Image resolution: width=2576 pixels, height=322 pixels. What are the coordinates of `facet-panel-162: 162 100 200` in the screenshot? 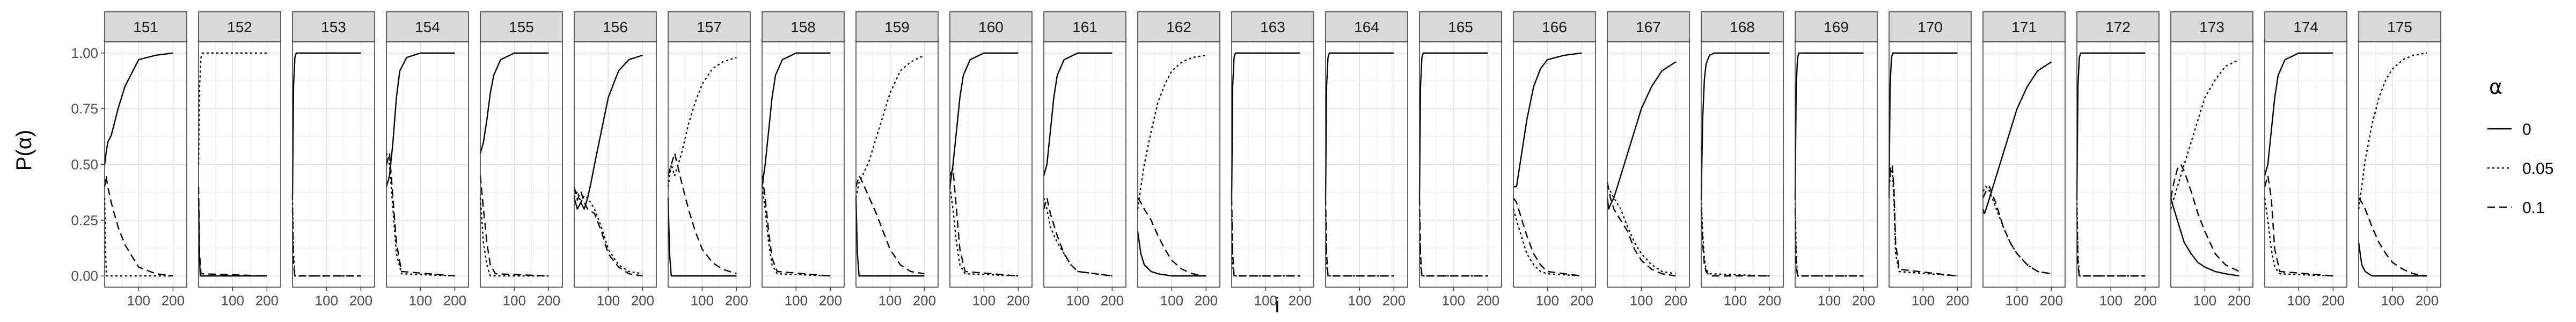 It's located at (1178, 160).